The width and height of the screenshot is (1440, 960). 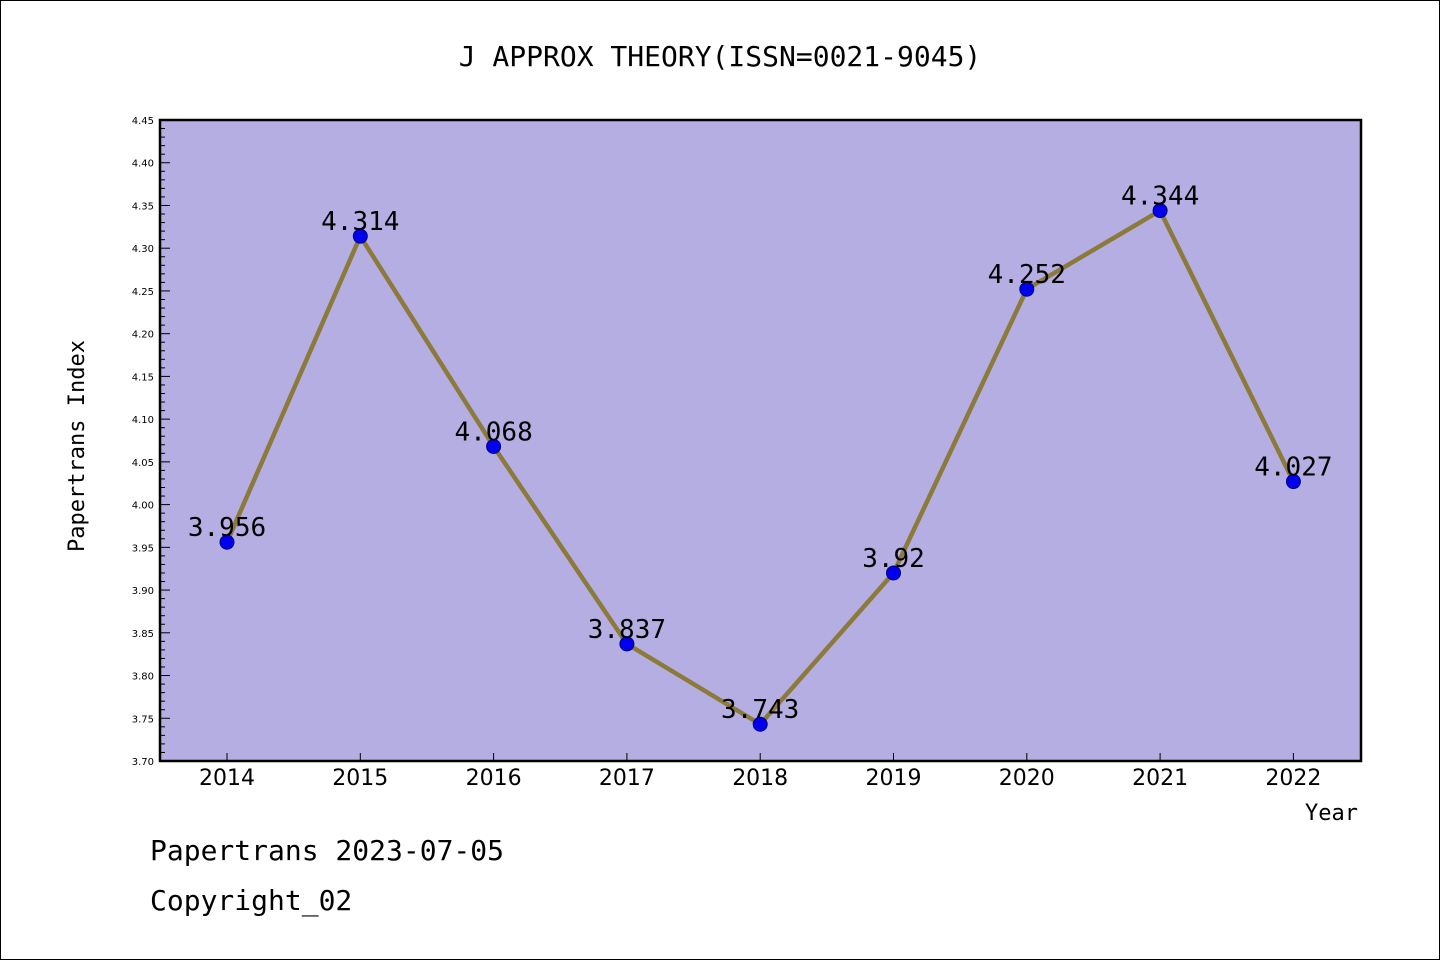 What do you see at coordinates (760, 710) in the screenshot?
I see `data-label: 3.743` at bounding box center [760, 710].